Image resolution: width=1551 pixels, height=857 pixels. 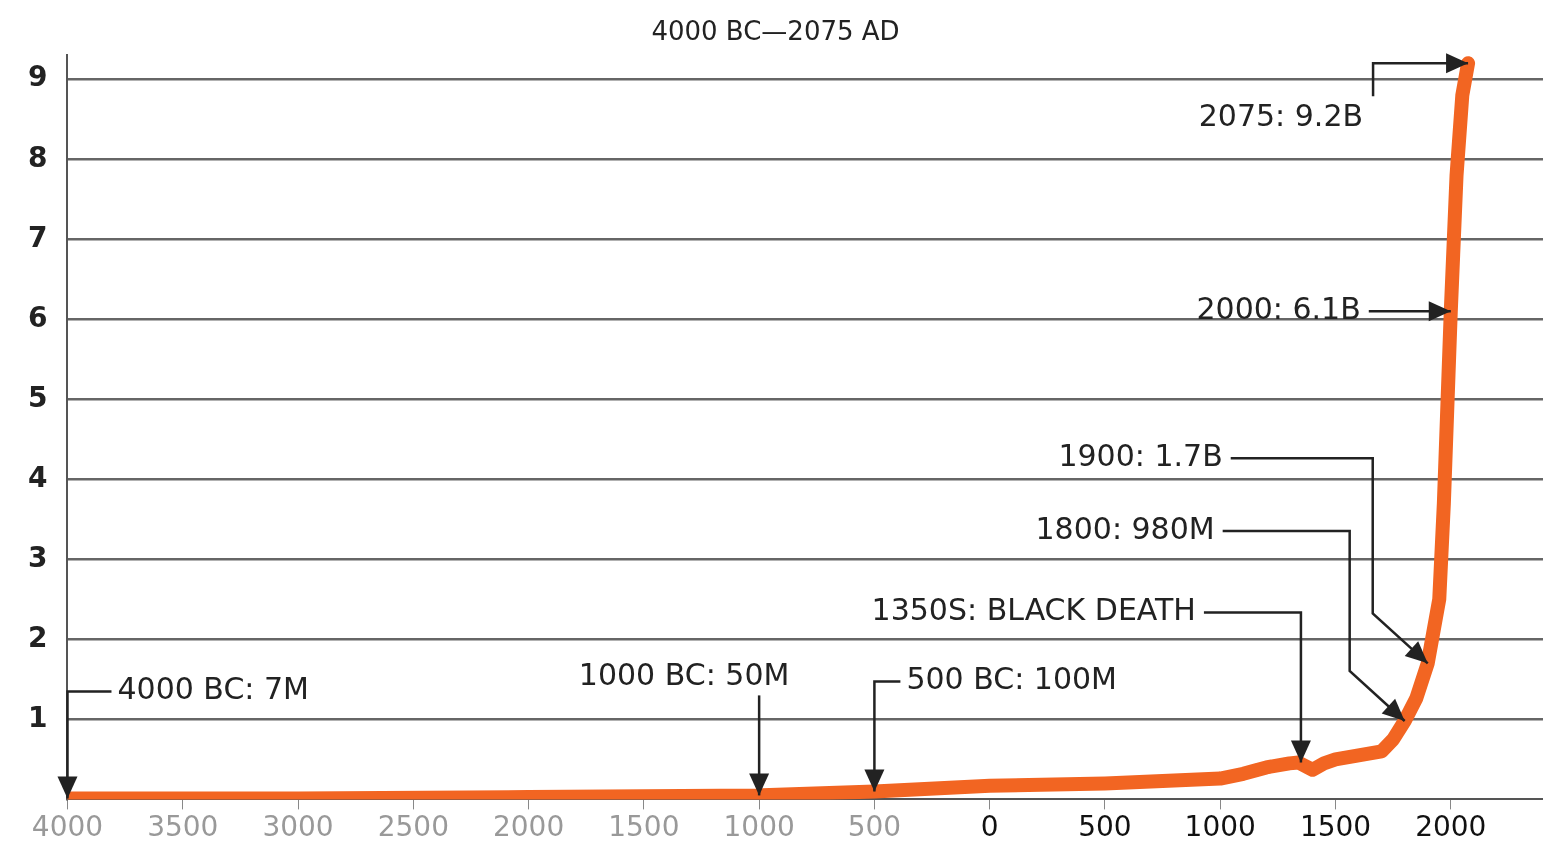 I want to click on annotation: 1800: 980M, so click(x=1125, y=528).